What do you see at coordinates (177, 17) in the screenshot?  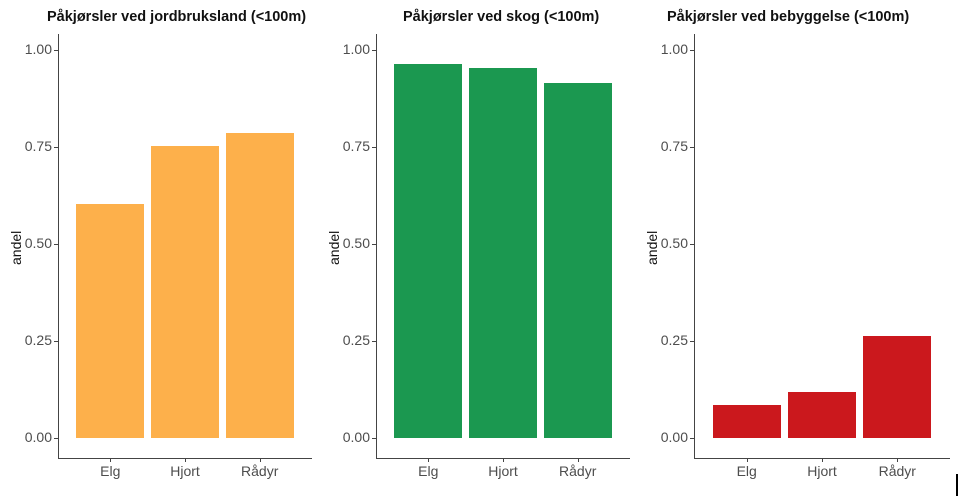 I see `chart-title: Påkjørsler ved jordbruksland (<100m)` at bounding box center [177, 17].